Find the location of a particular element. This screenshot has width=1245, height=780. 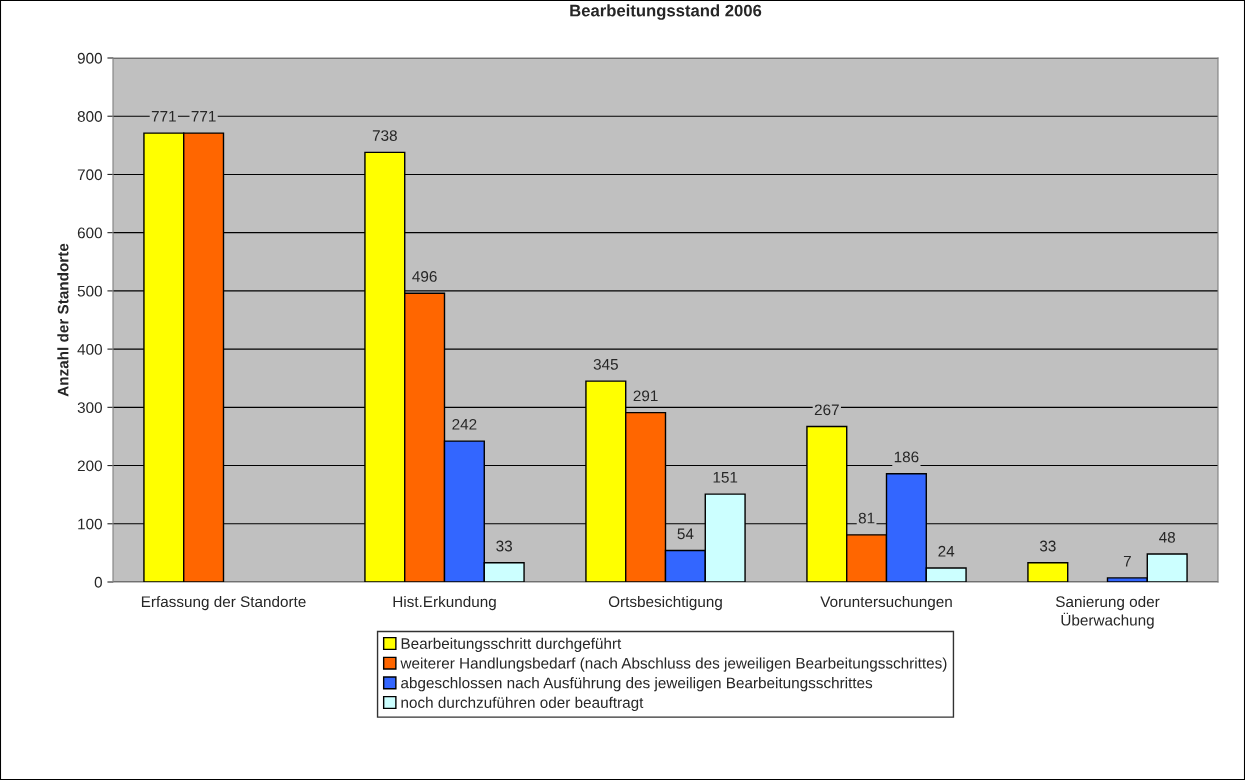

data-label: 291 is located at coordinates (645, 396).